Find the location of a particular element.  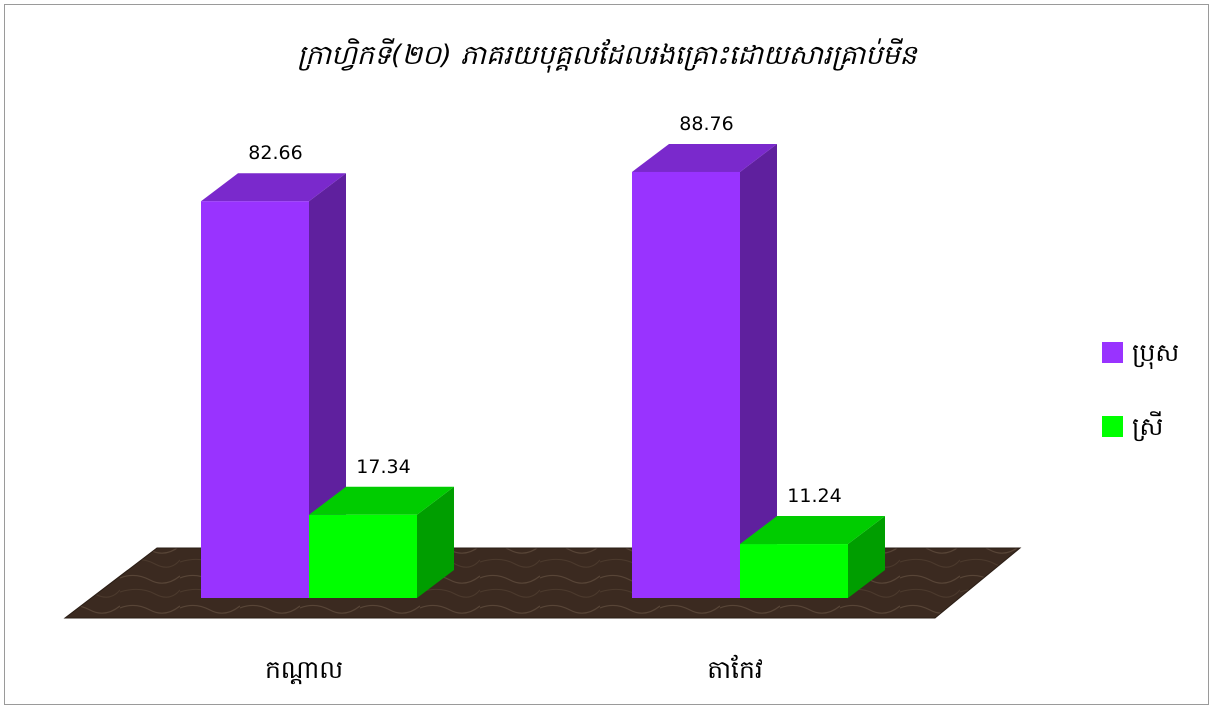

data-label: 88.76 is located at coordinates (706, 124).